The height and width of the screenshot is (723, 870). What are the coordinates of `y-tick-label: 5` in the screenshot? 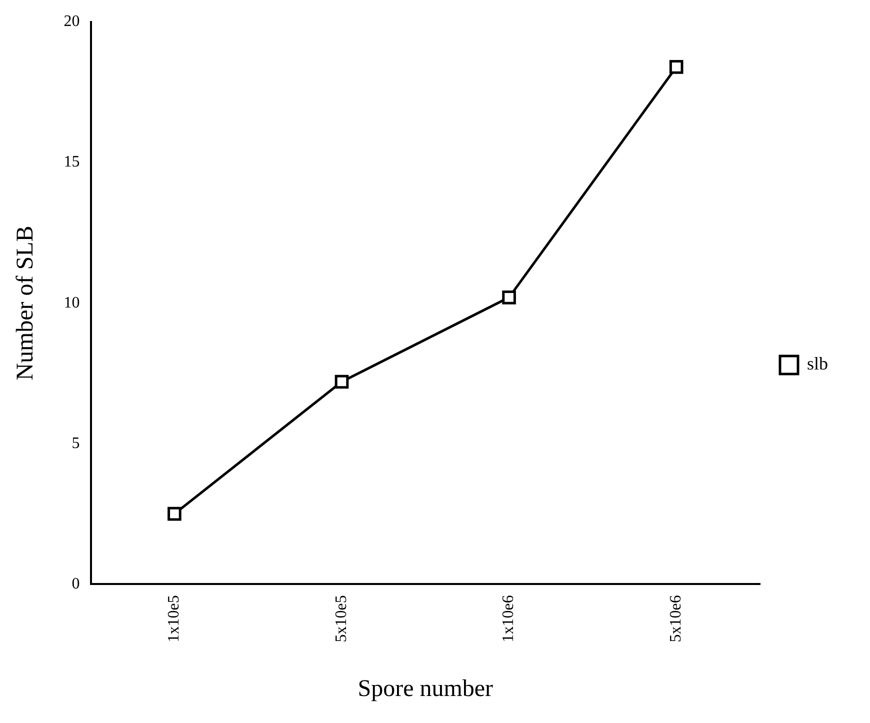 It's located at (76, 443).